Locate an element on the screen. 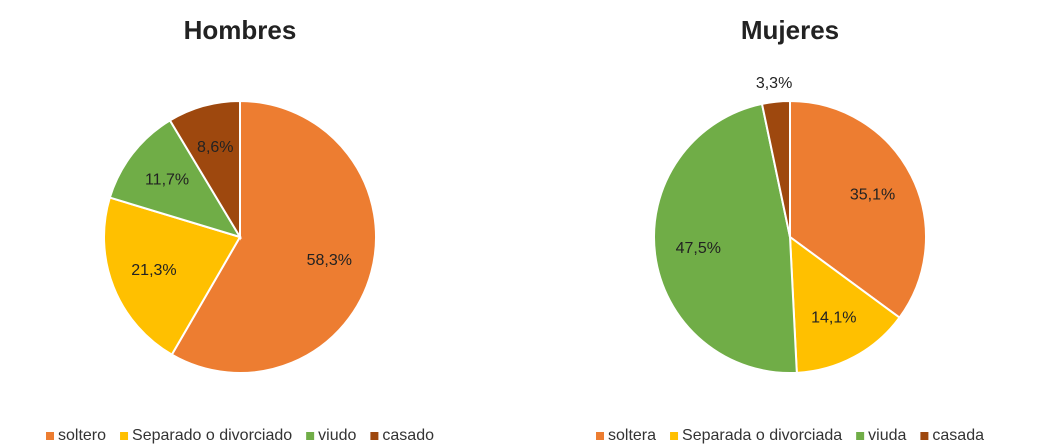 The width and height of the screenshot is (1037, 447). legend-label: soltera is located at coordinates (632, 435).